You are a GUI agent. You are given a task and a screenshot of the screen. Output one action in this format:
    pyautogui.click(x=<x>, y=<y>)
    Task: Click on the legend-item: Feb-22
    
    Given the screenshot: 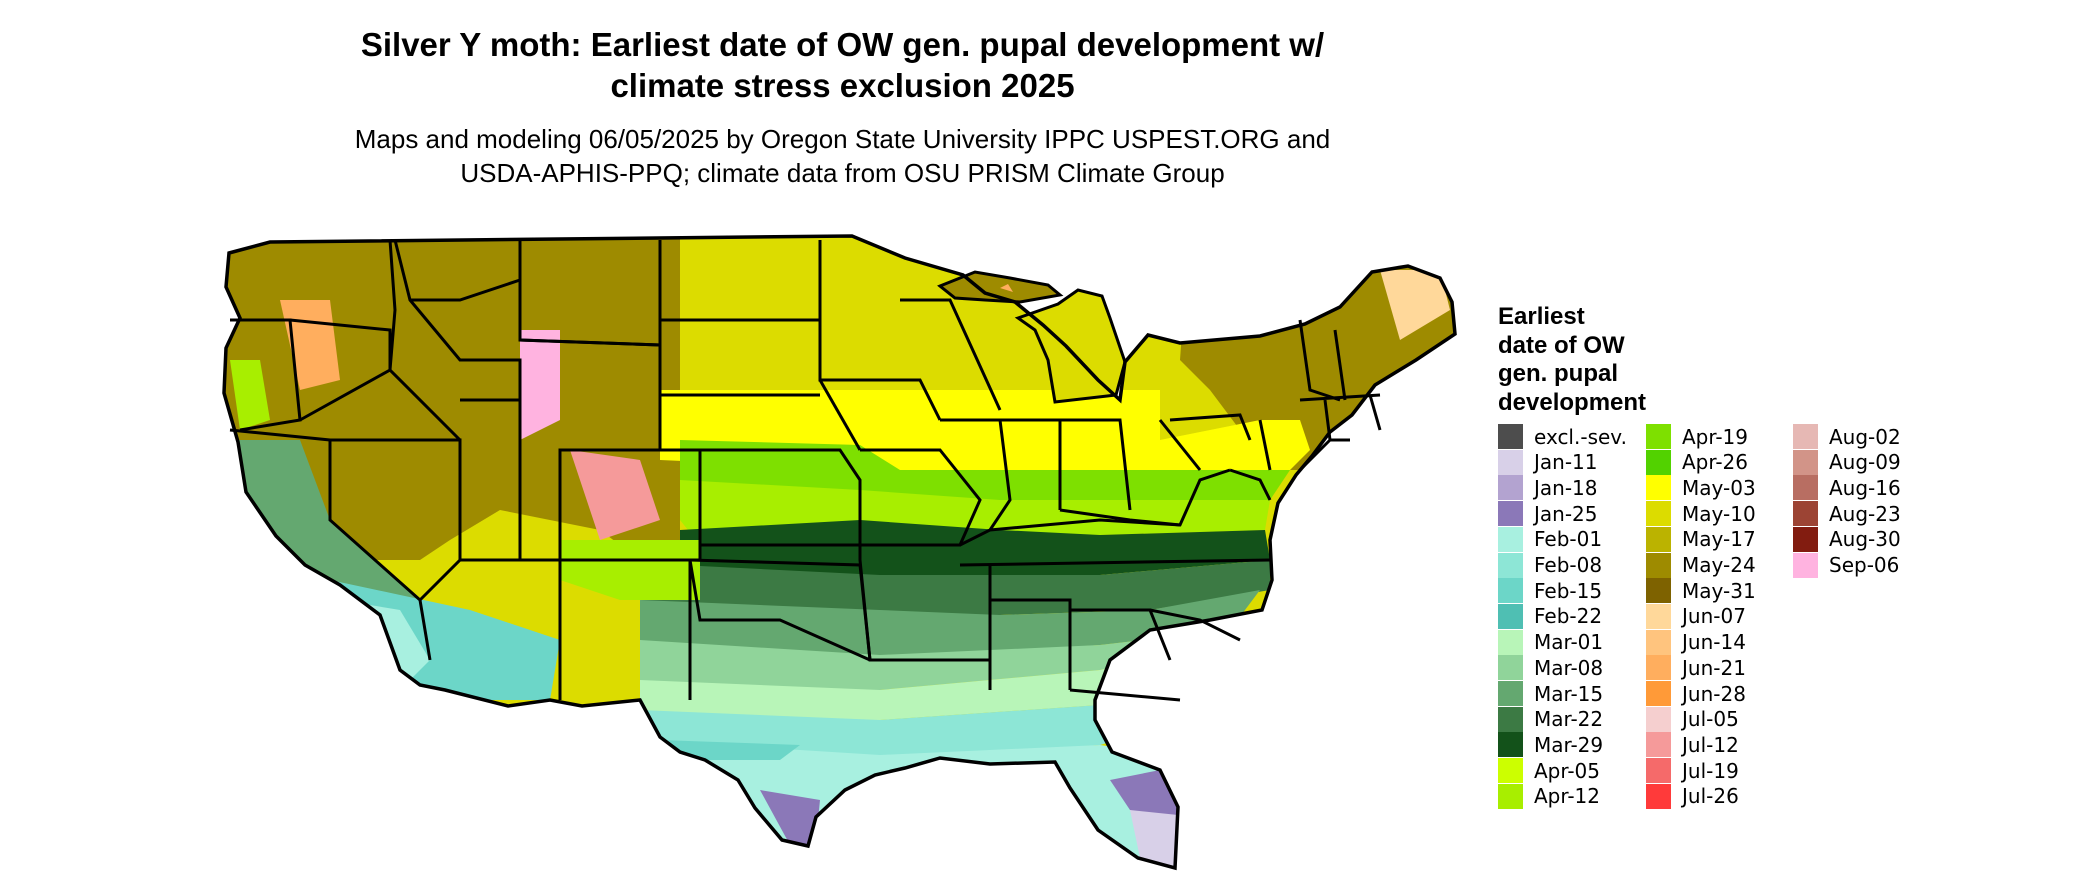 What is the action you would take?
    pyautogui.click(x=1550, y=616)
    